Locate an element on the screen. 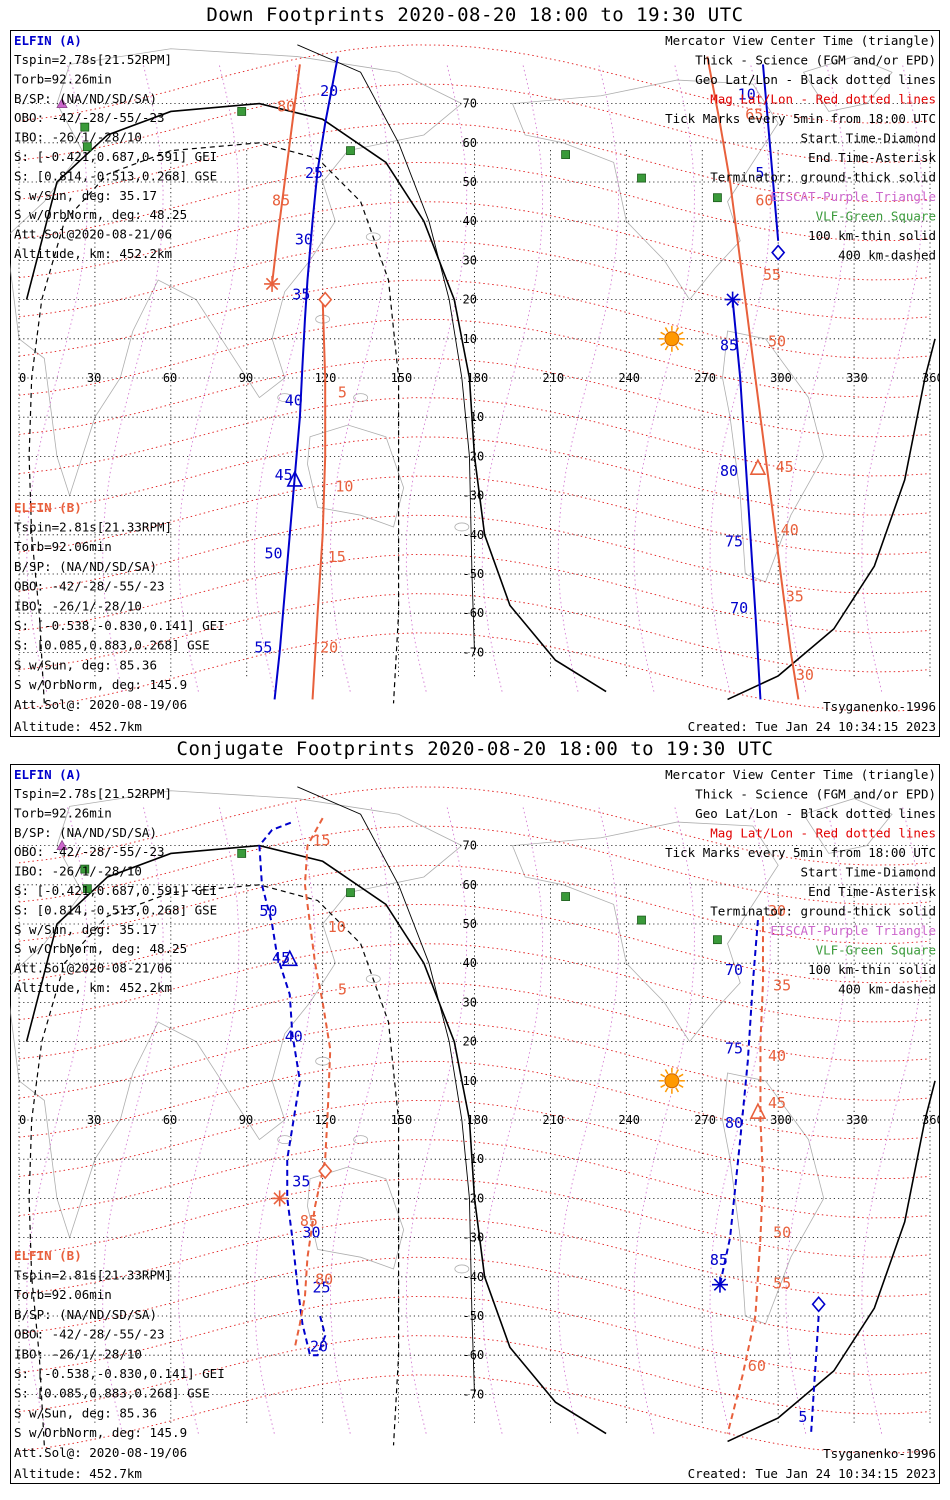 The width and height of the screenshot is (950, 1500). elfin-b-line: B/SP: (NA/ND/SD/SA) is located at coordinates (85, 1314).